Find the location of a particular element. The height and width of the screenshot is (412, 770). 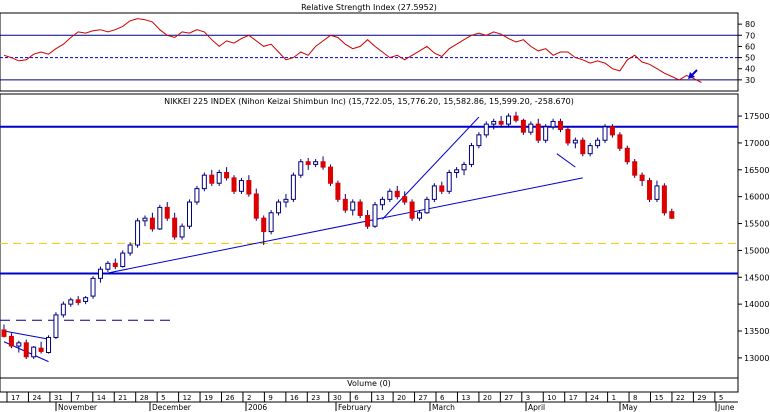

rsi-tick-label: 30 is located at coordinates (750, 80).